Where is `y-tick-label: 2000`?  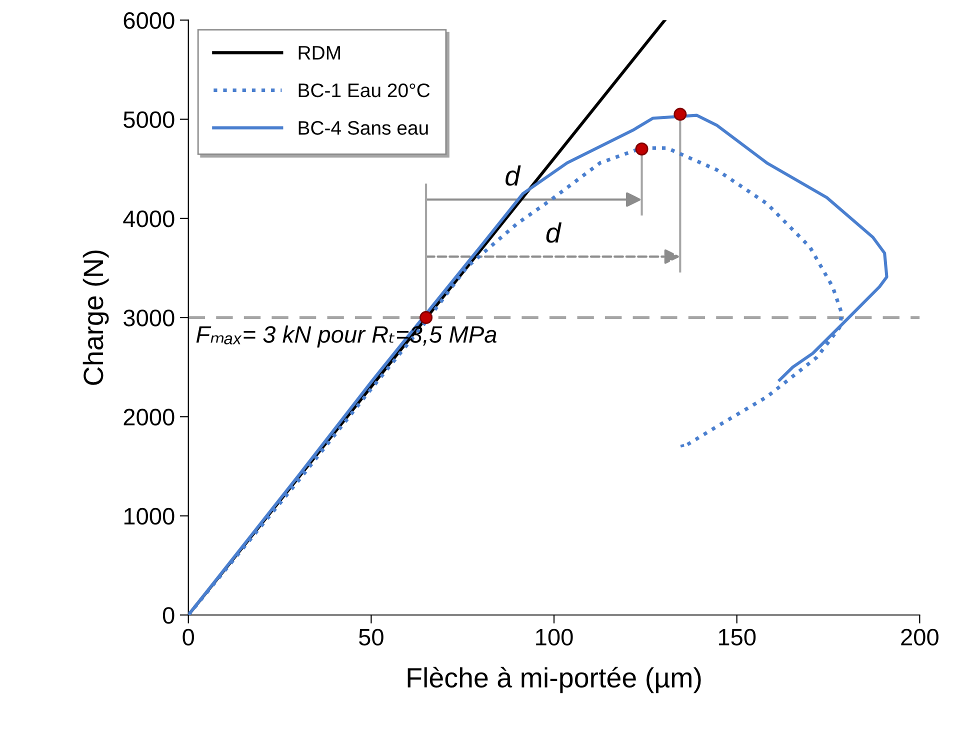
y-tick-label: 2000 is located at coordinates (149, 417).